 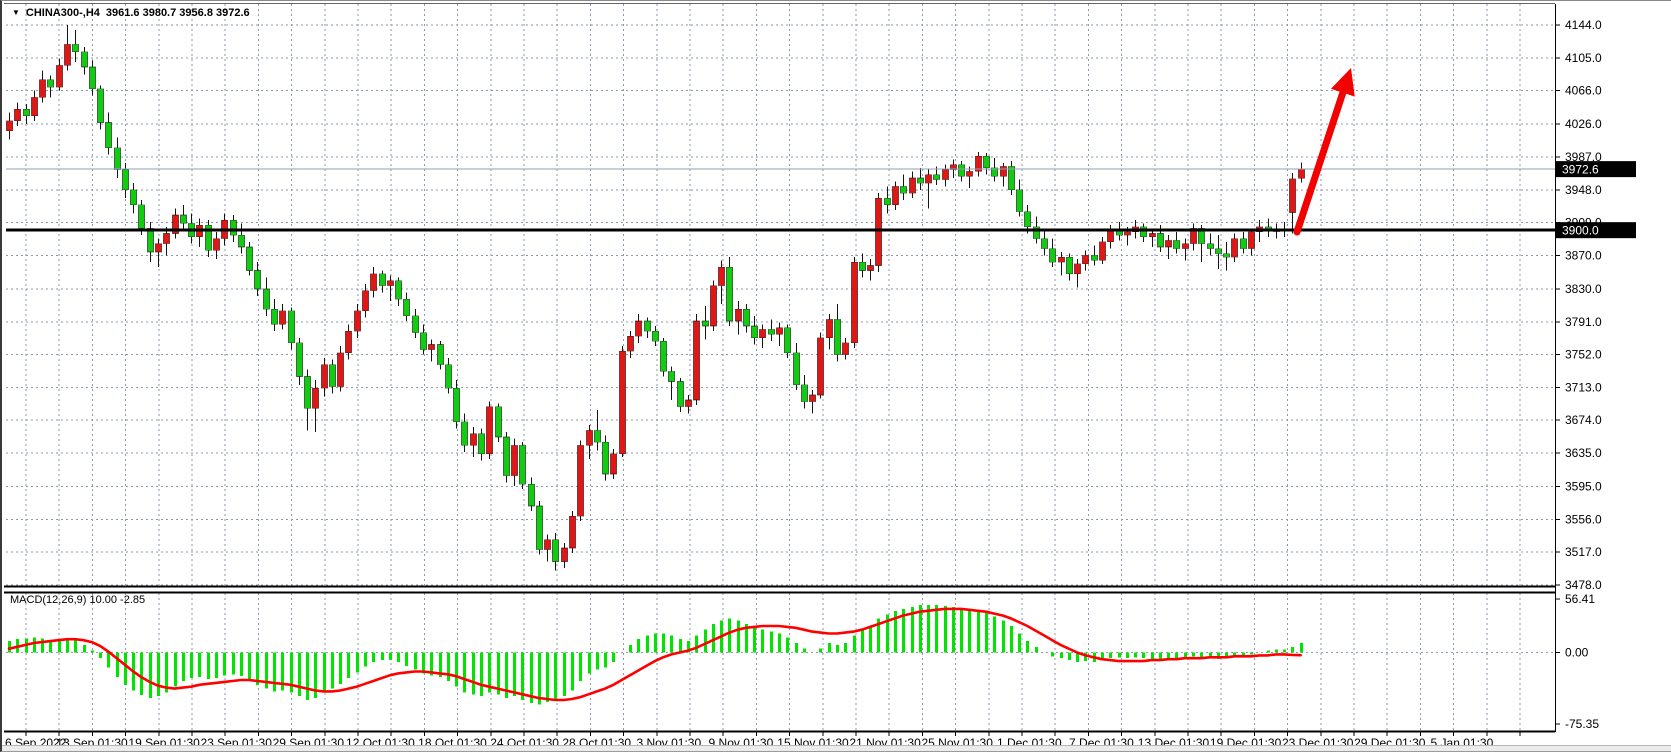 I want to click on price-badge-hline: 3900.0, so click(x=1596, y=230).